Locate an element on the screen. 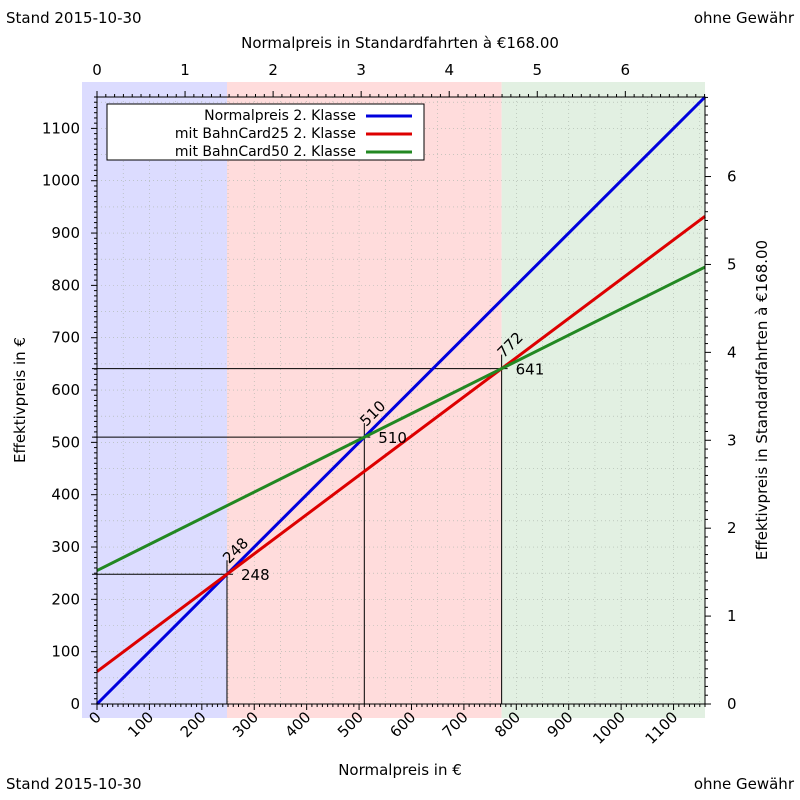 The image size is (800, 800). x2-tick-label: 2 is located at coordinates (273, 70).